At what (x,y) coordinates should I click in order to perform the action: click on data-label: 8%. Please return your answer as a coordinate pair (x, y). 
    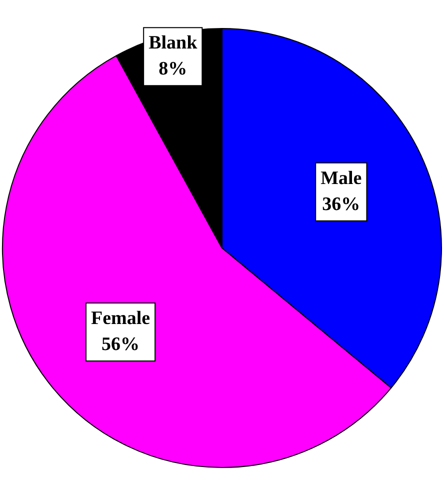
    Looking at the image, I should click on (173, 69).